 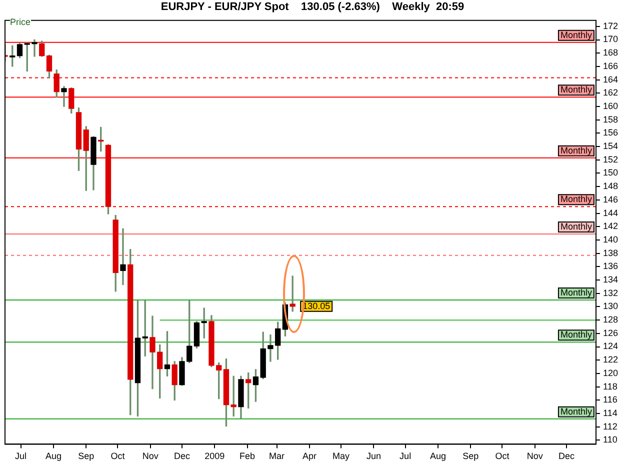 I want to click on x-tick-label: Apr, so click(x=309, y=456).